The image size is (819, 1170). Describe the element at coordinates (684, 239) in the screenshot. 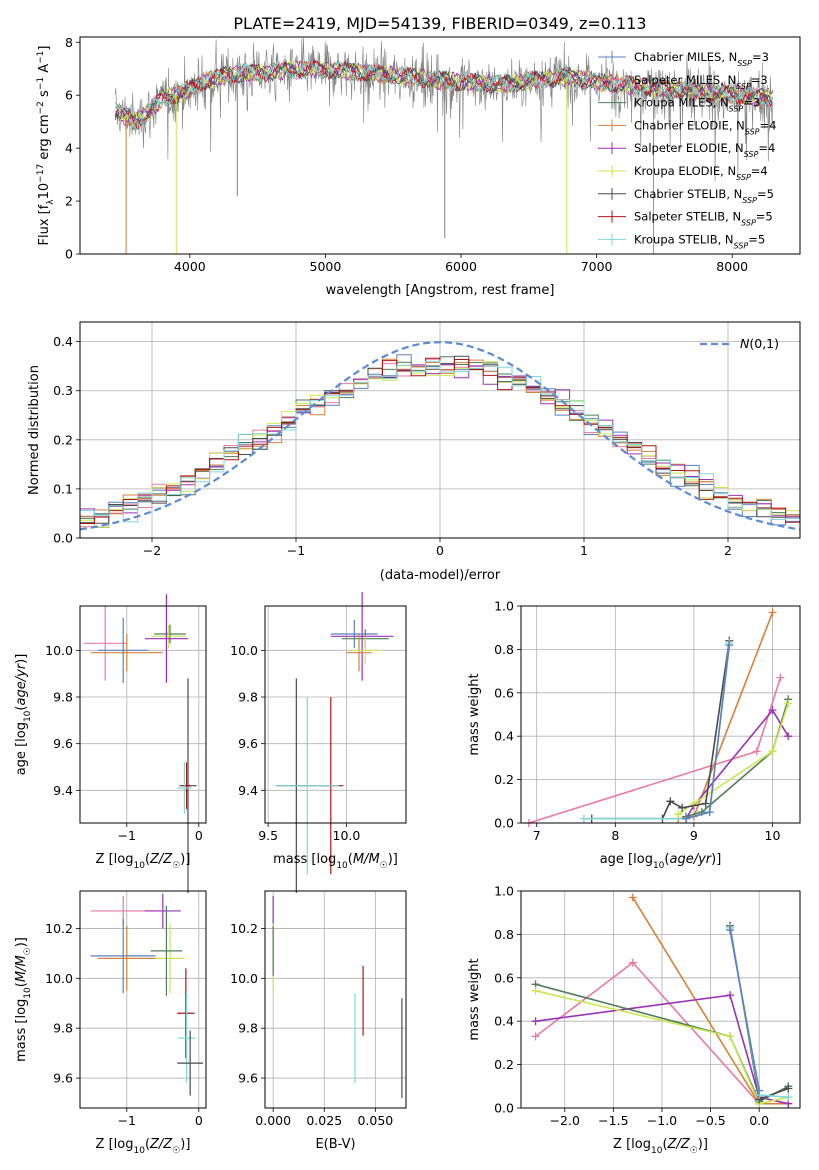

I see `legend-label-base: Kroupa STELIB, N` at that location.